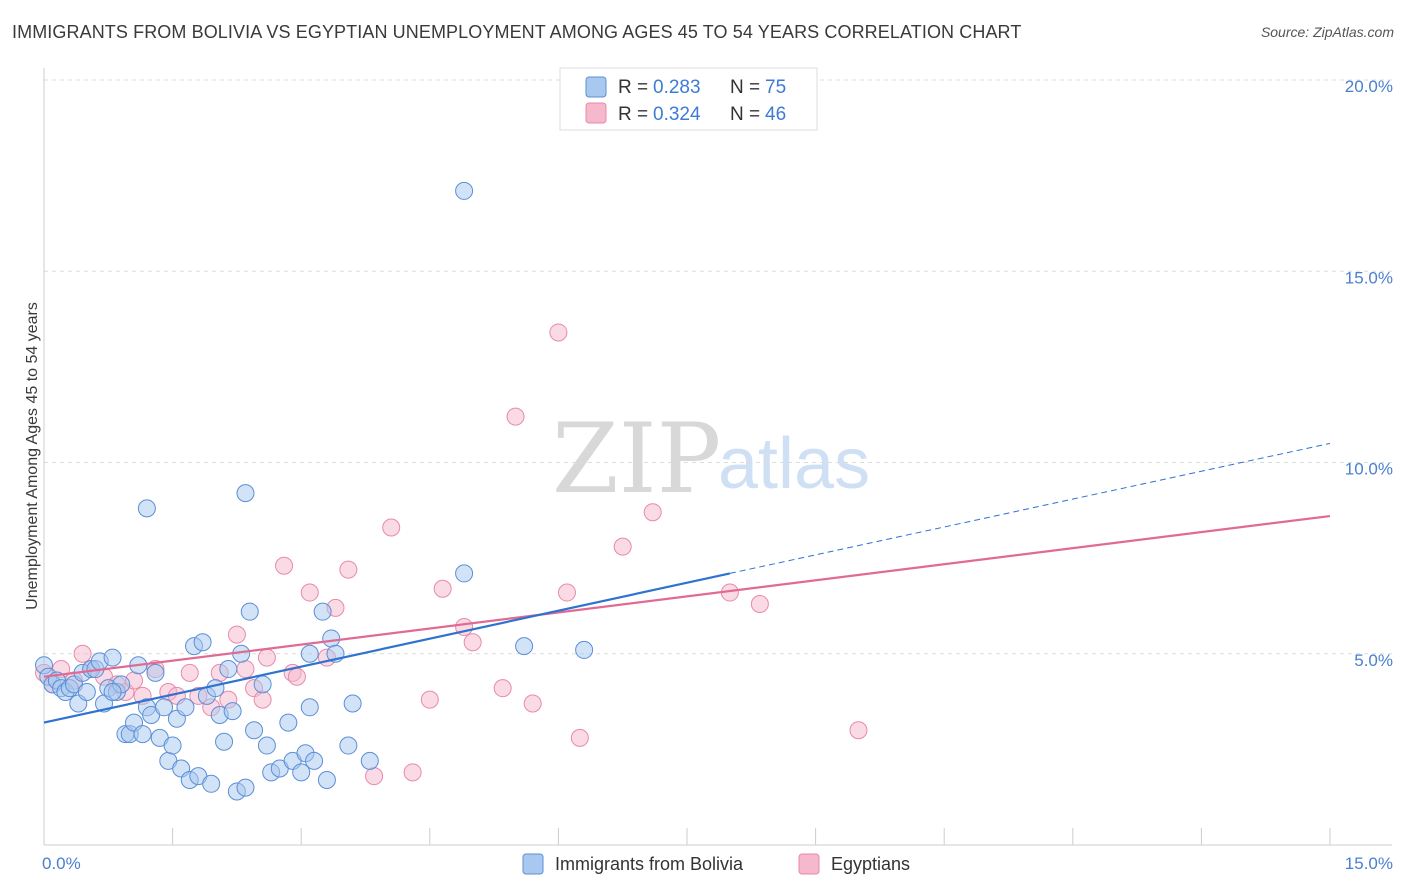 This screenshot has height=892, width=1406. I want to click on y-axis-label: Unemployment Among Ages 45 to 54 years, so click(32, 456).